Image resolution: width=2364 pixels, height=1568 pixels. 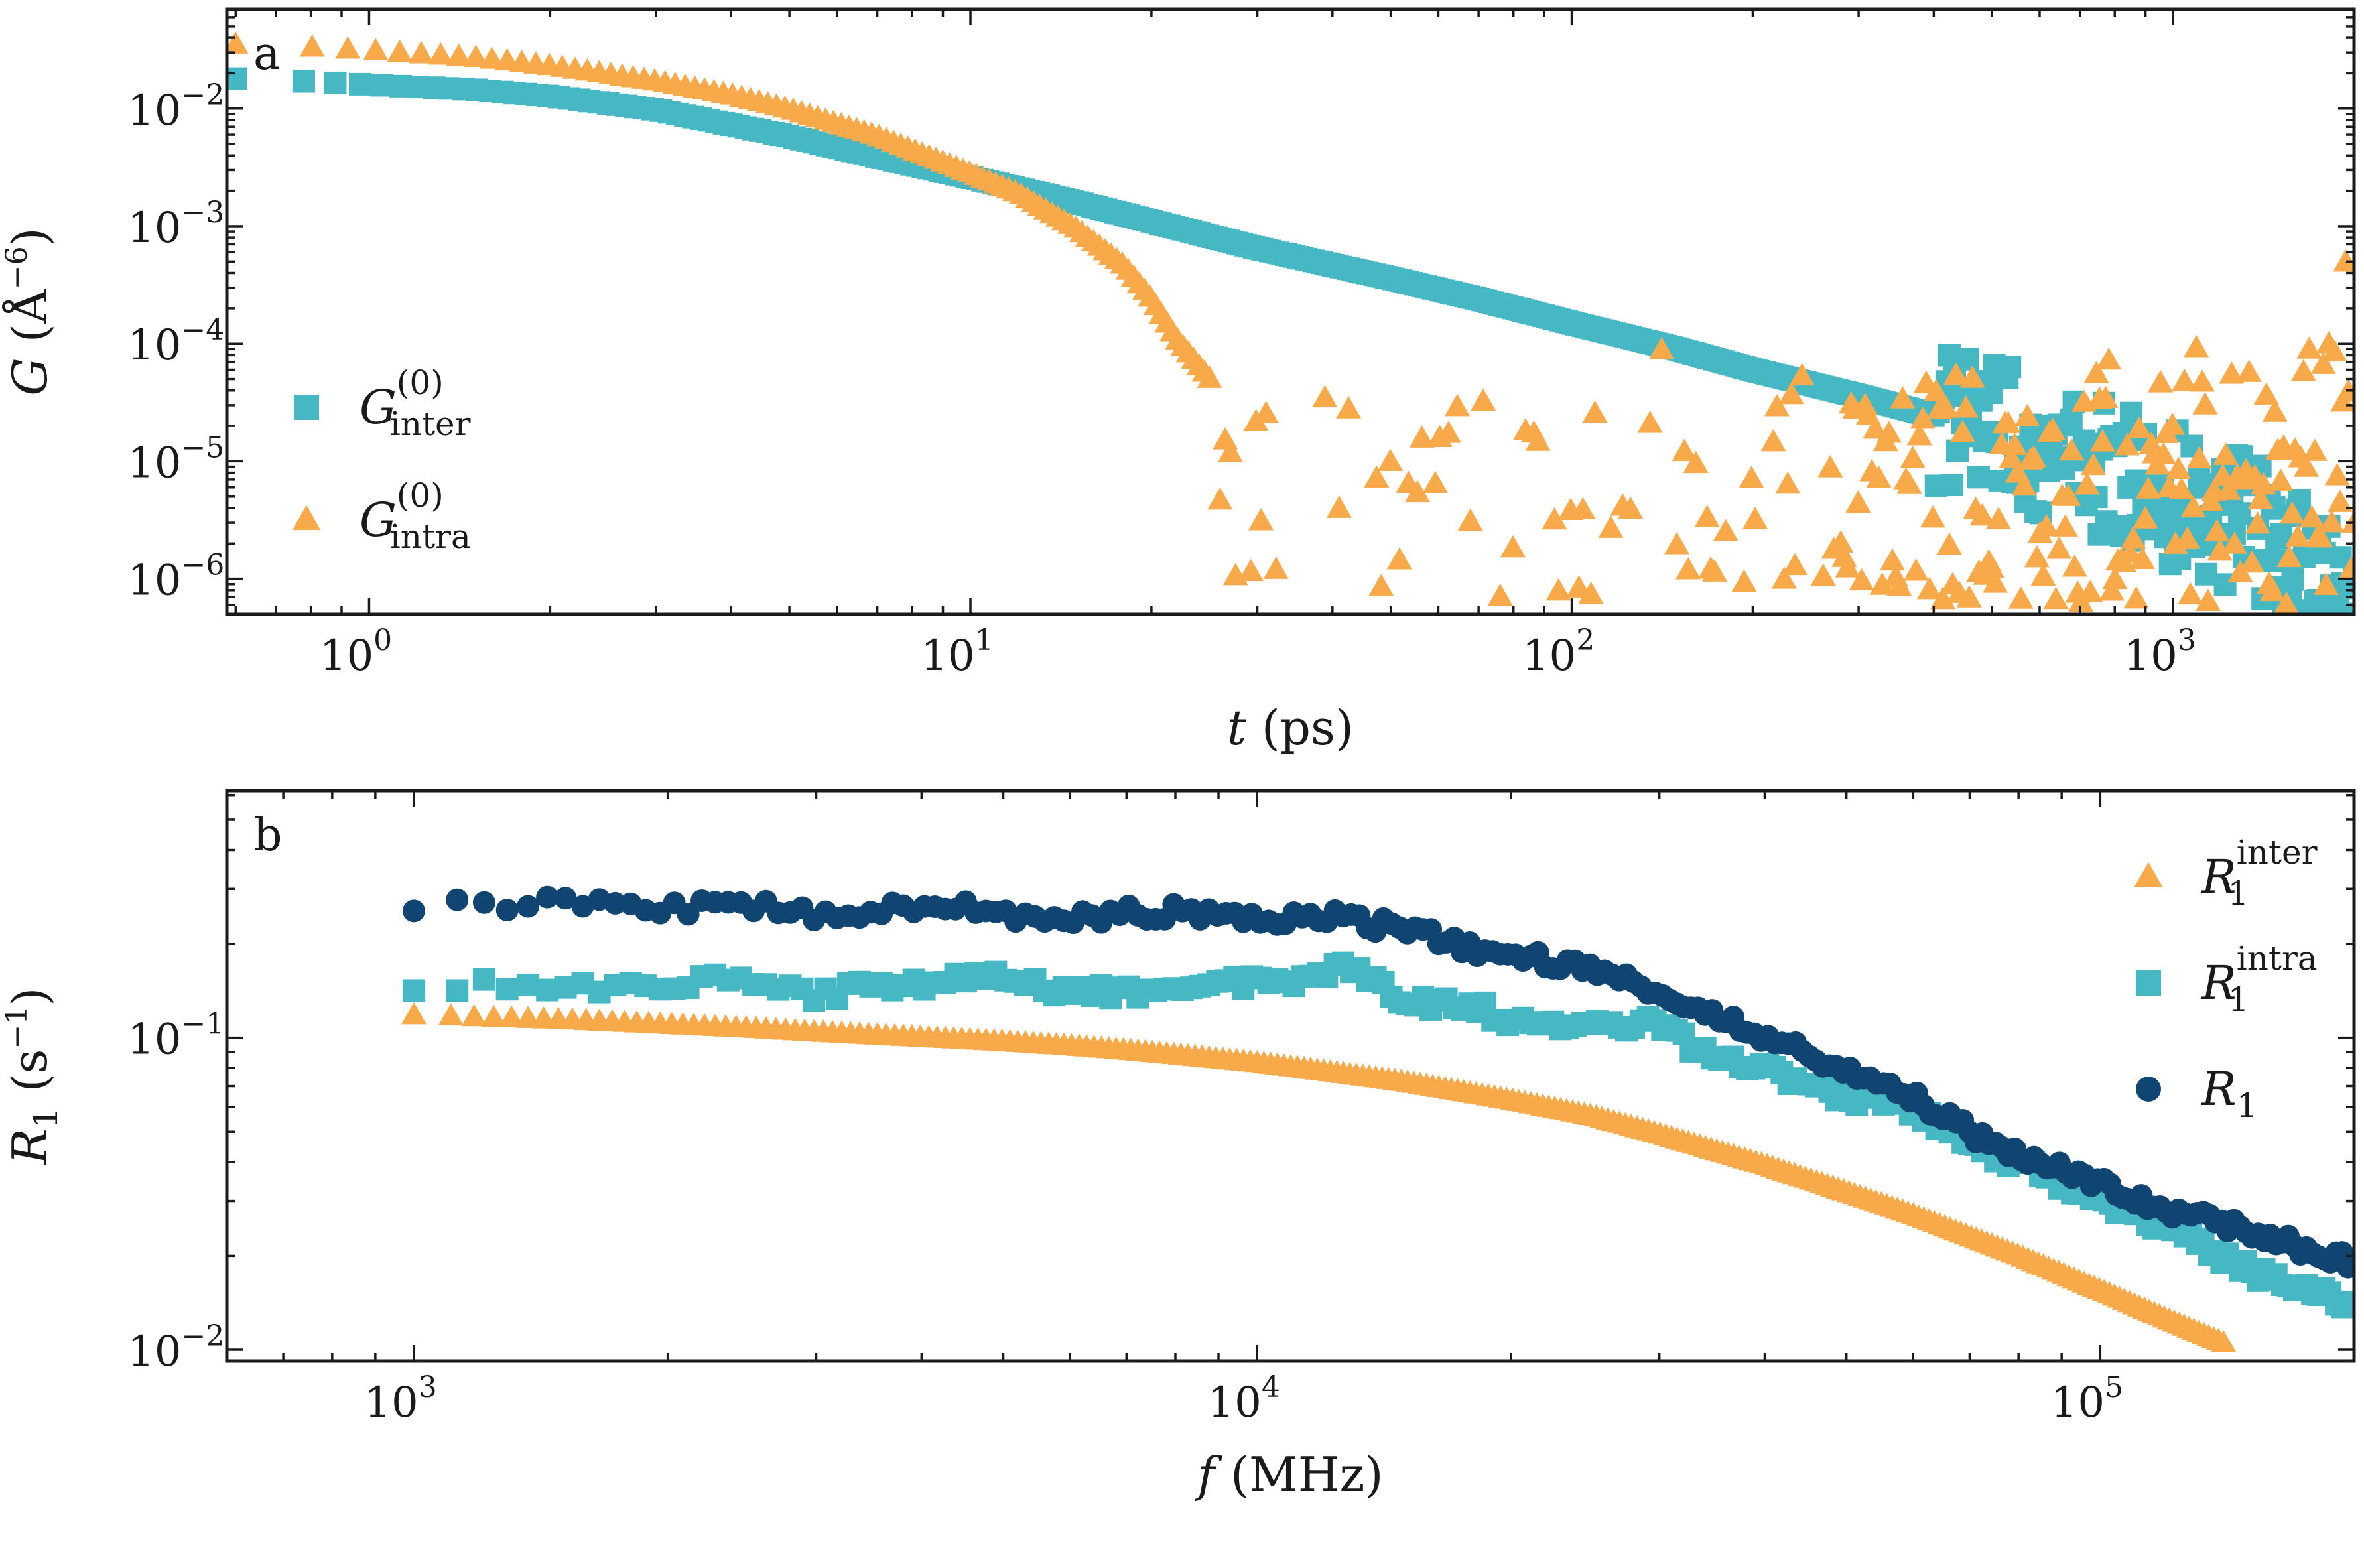 What do you see at coordinates (2148, 1089) in the screenshot?
I see `legend-marker-circle` at bounding box center [2148, 1089].